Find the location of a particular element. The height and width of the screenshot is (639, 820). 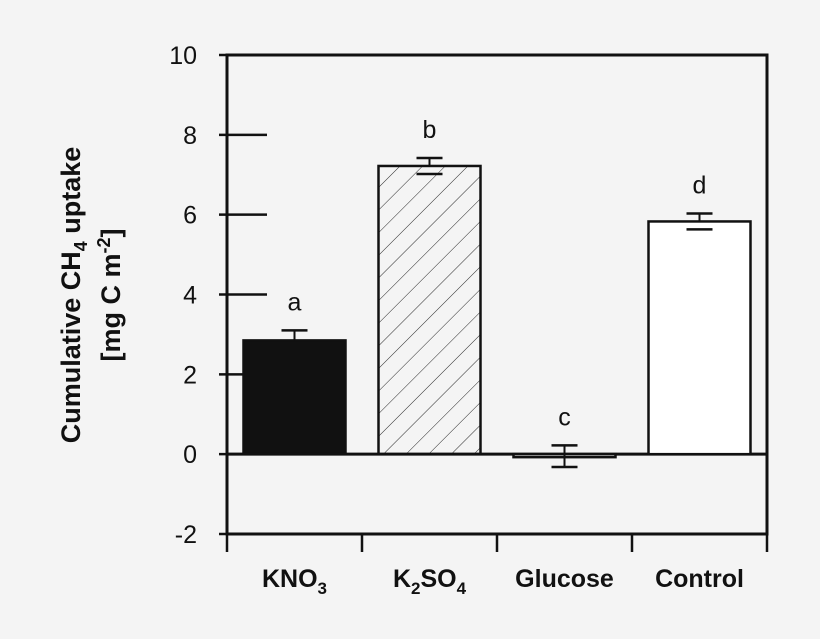

y-tick-label: 0 is located at coordinates (190, 455).